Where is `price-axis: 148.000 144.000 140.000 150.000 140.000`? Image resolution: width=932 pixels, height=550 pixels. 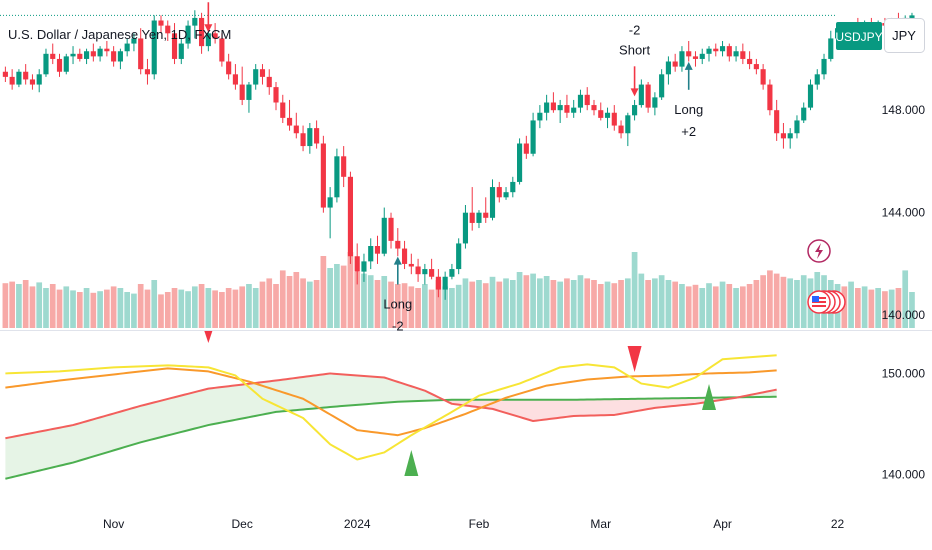 price-axis: 148.000 144.000 140.000 150.000 140.000 is located at coordinates (904, 292).